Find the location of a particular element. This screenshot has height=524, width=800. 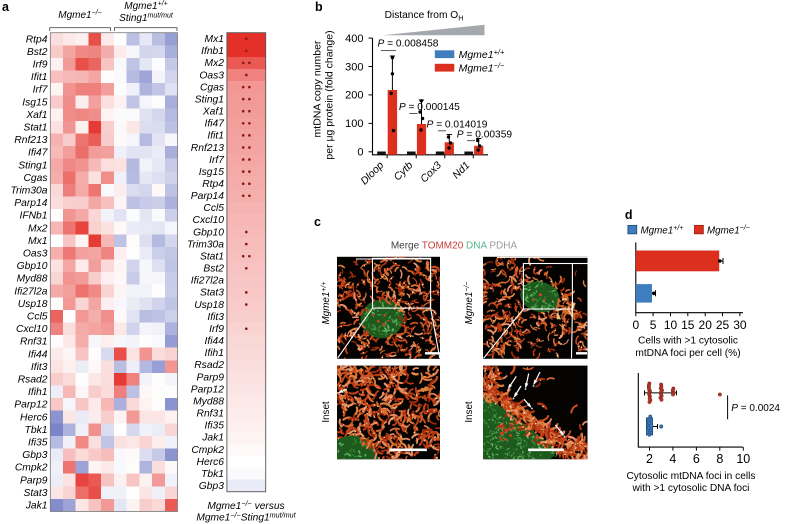

svg-text: Stat1 is located at coordinates (212, 257).